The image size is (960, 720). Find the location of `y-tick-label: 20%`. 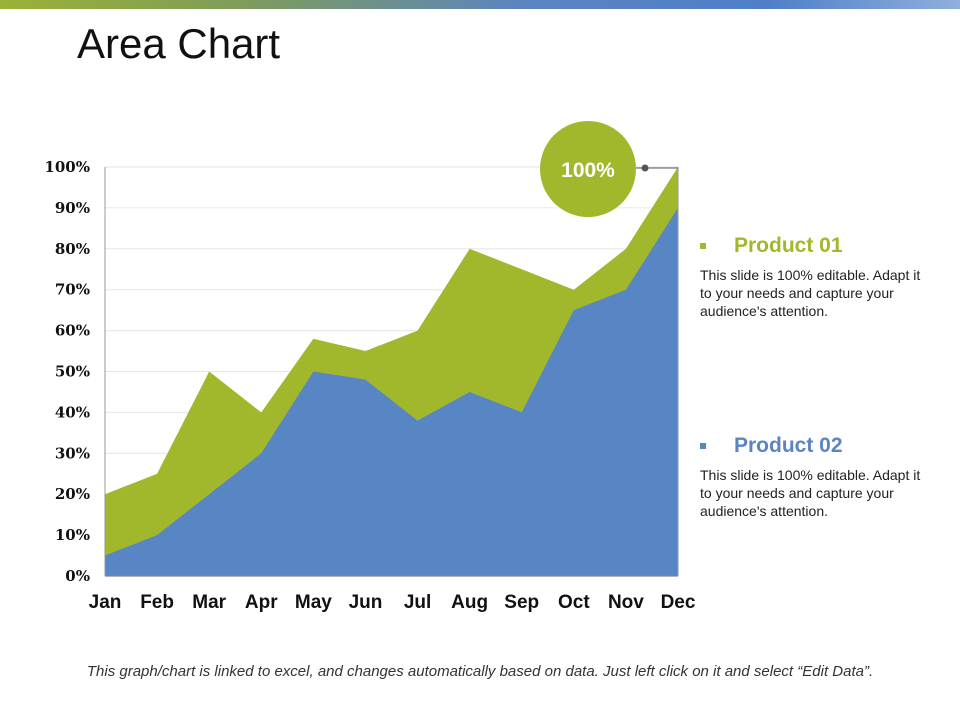

y-tick-label: 20% is located at coordinates (72, 494).